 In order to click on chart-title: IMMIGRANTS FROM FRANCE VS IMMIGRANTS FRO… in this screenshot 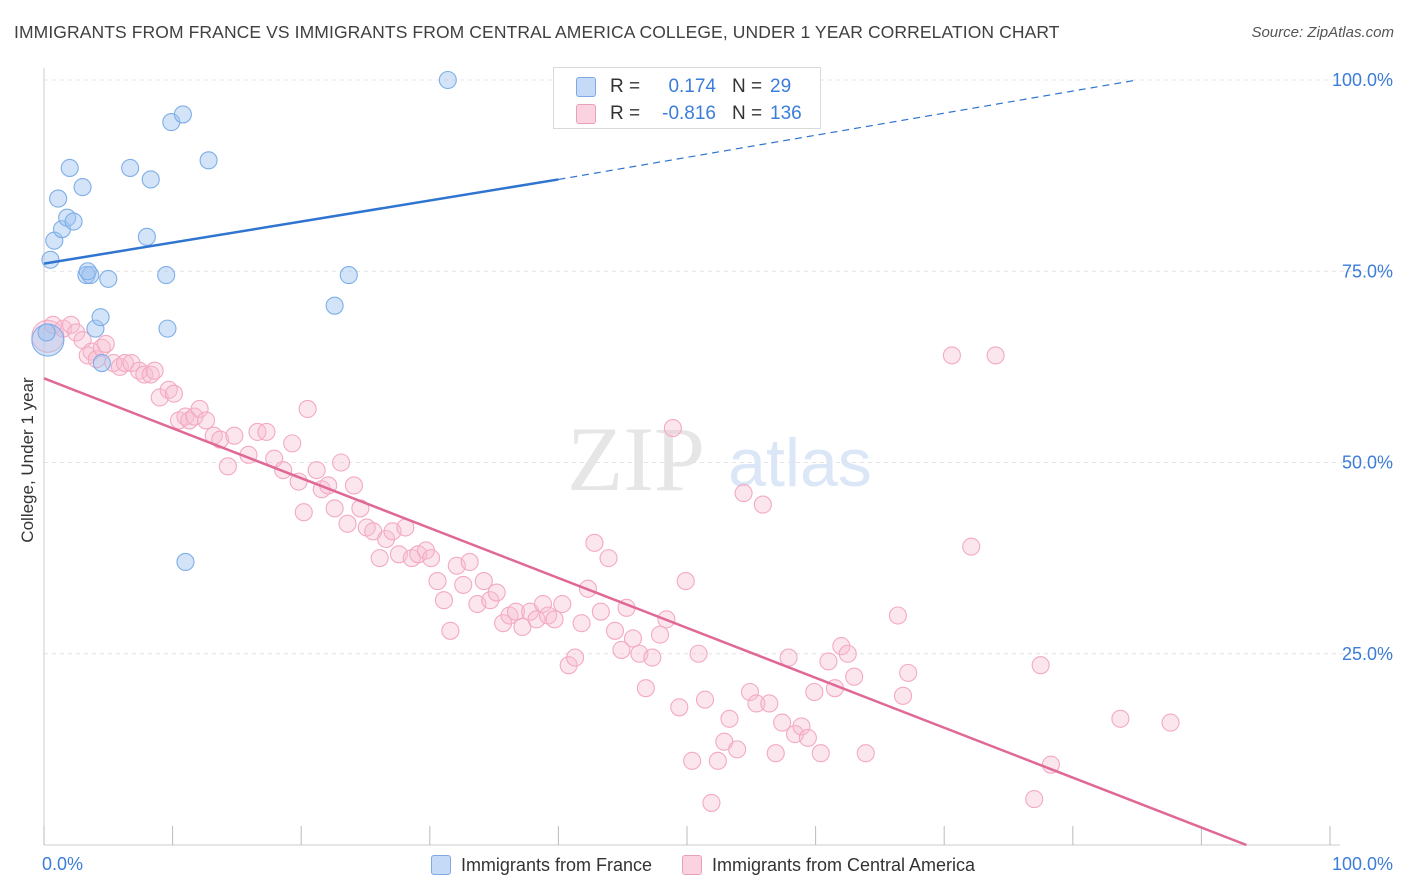, I will do `click(537, 32)`.